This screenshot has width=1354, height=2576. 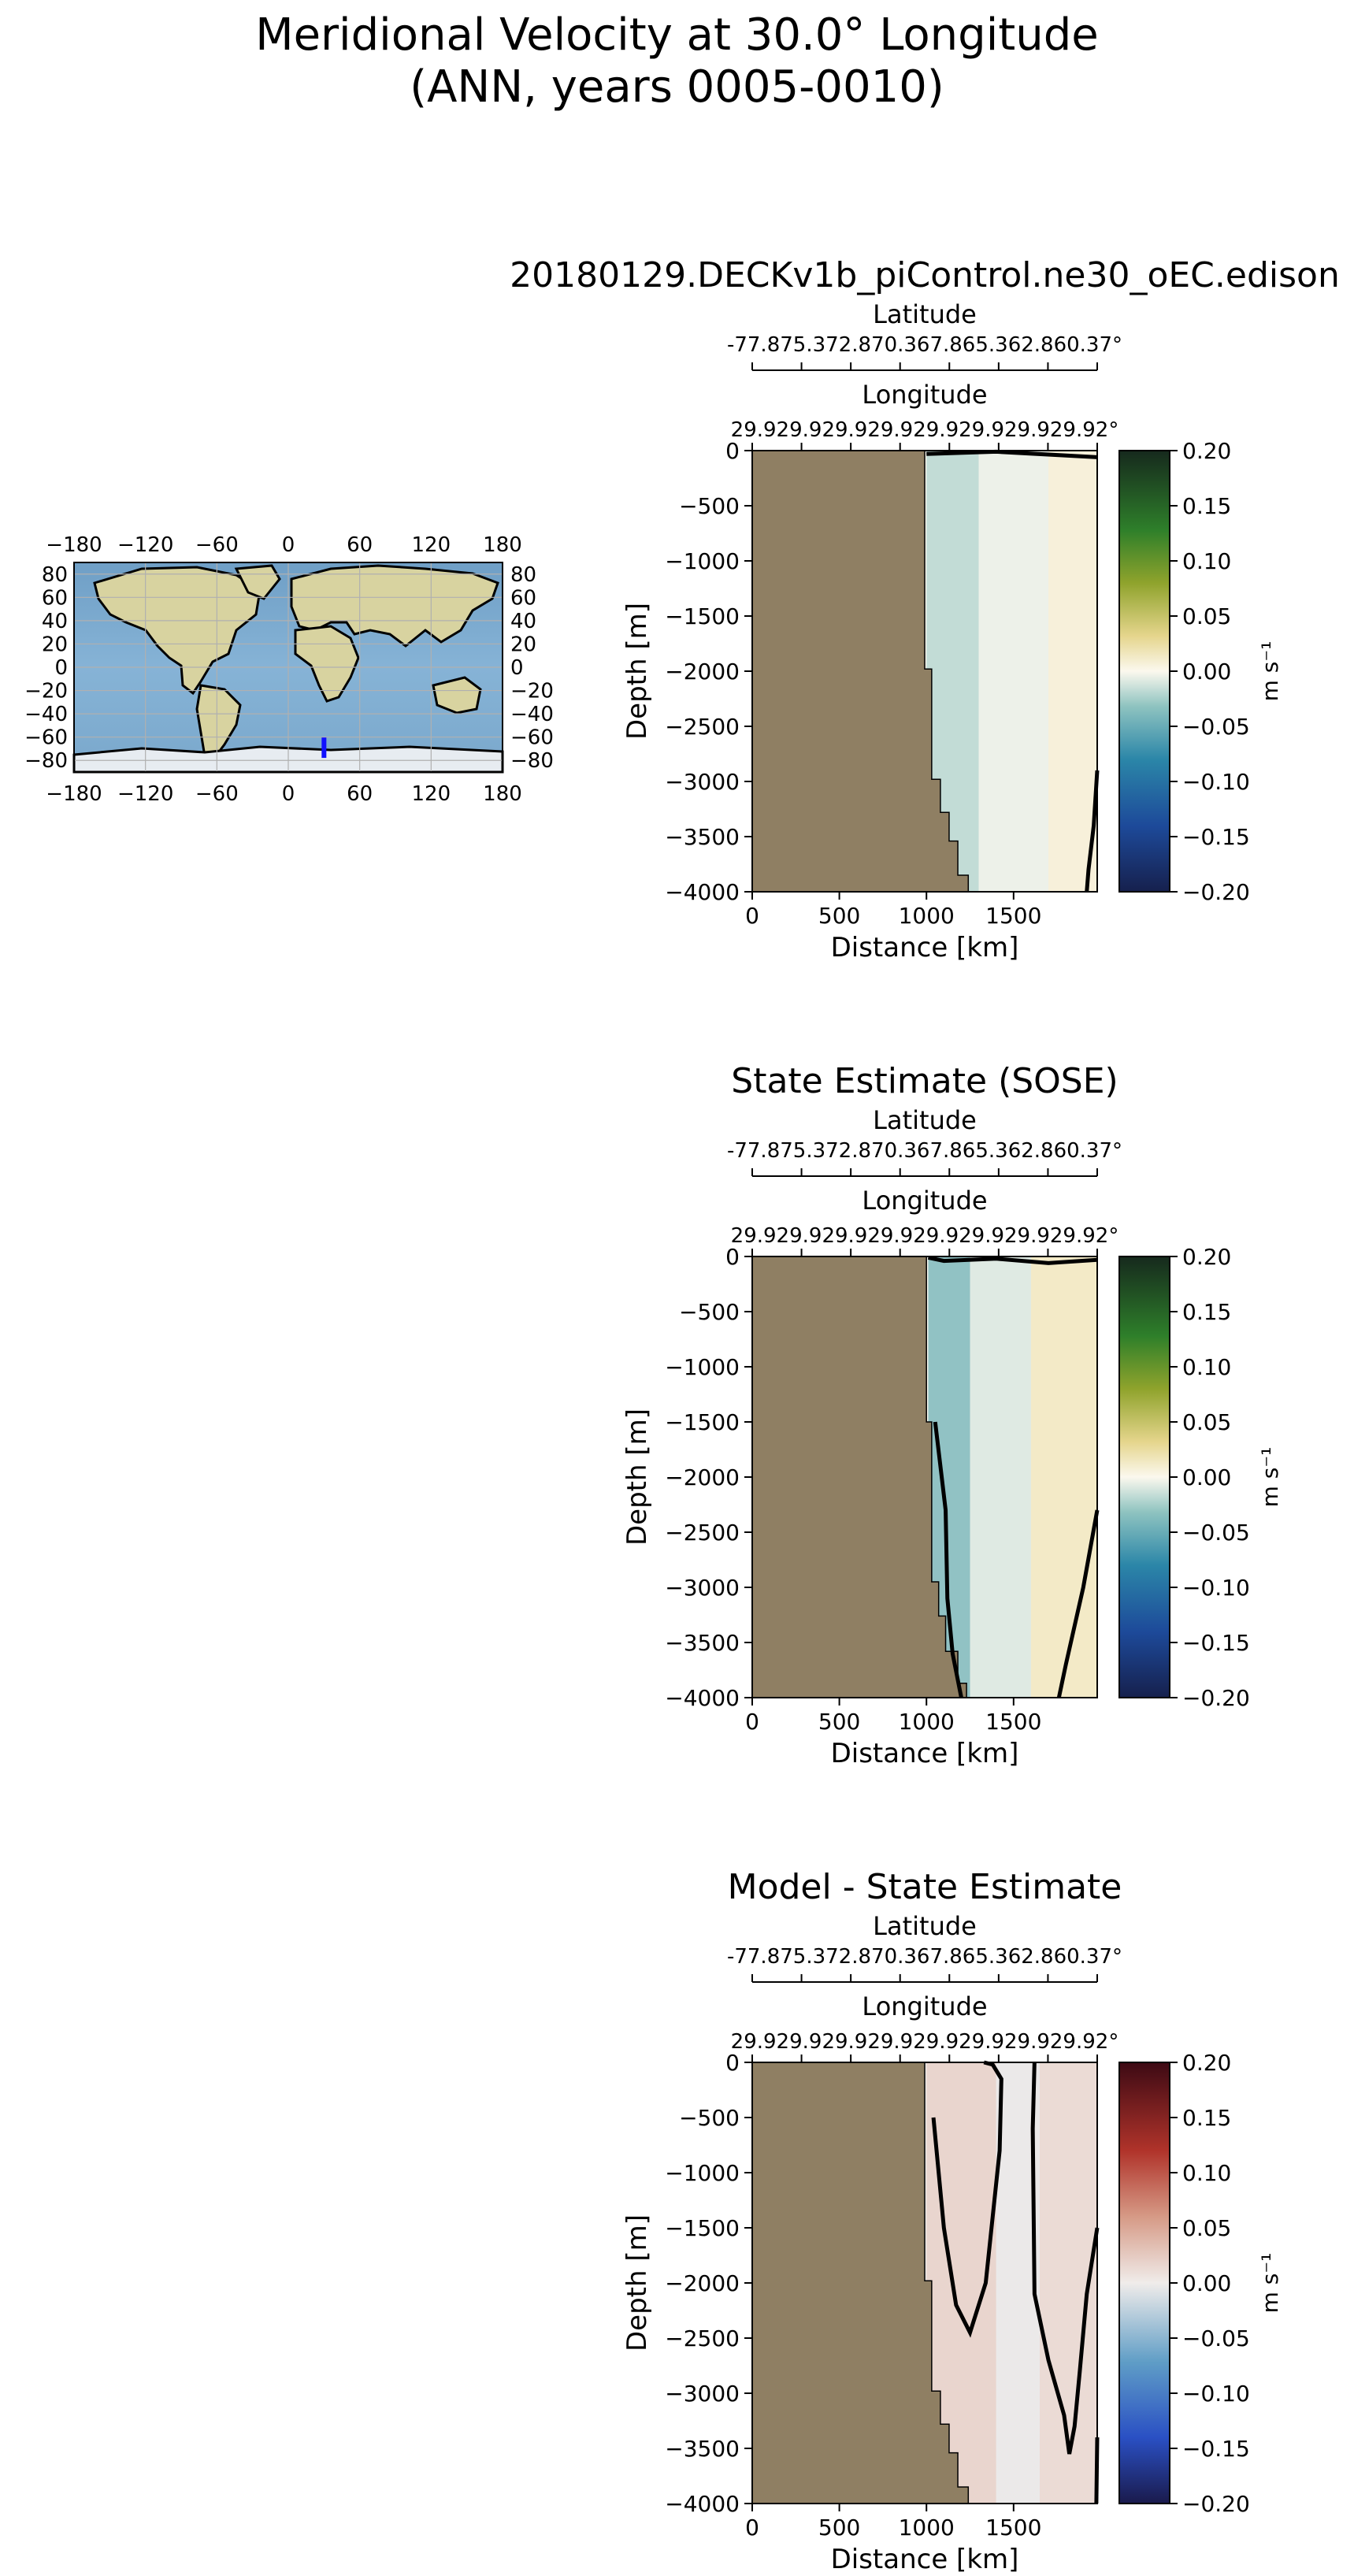 I want to click on longitude-tick-labels: 29.929.929.929.929.929.929.929.92°, so click(x=925, y=2042).